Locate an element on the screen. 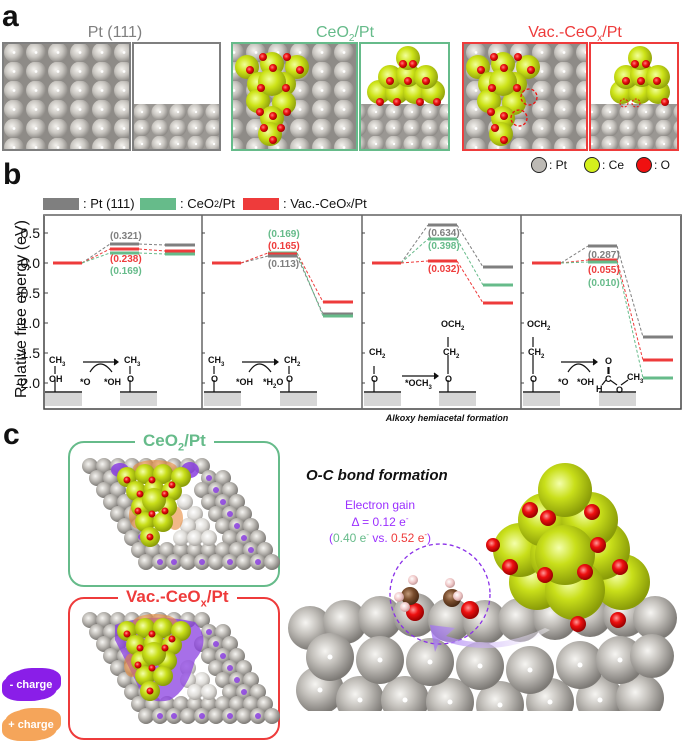 This screenshot has height=748, width=685. panel-a-structures is located at coordinates (340, 96).